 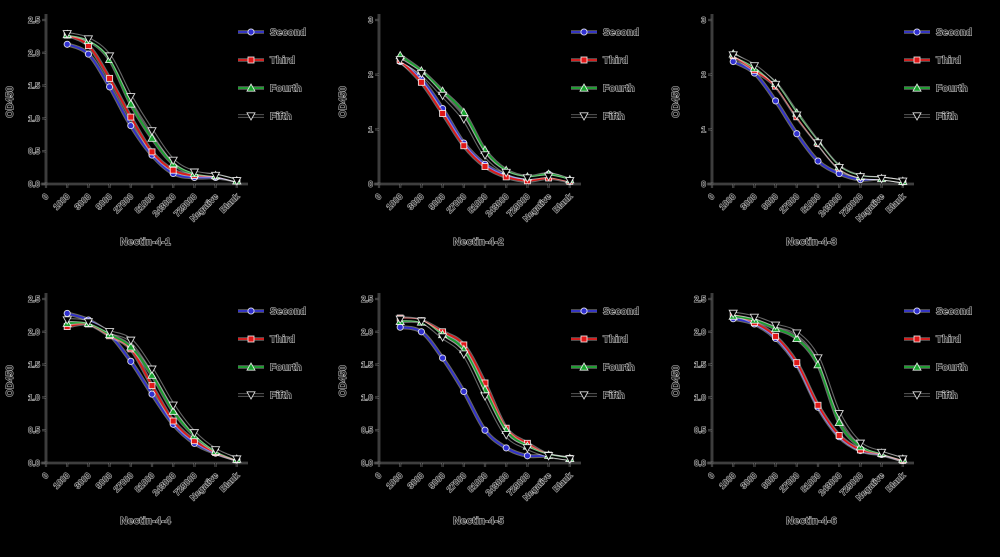 I want to click on y-axis-label: OD450, so click(x=10, y=102).